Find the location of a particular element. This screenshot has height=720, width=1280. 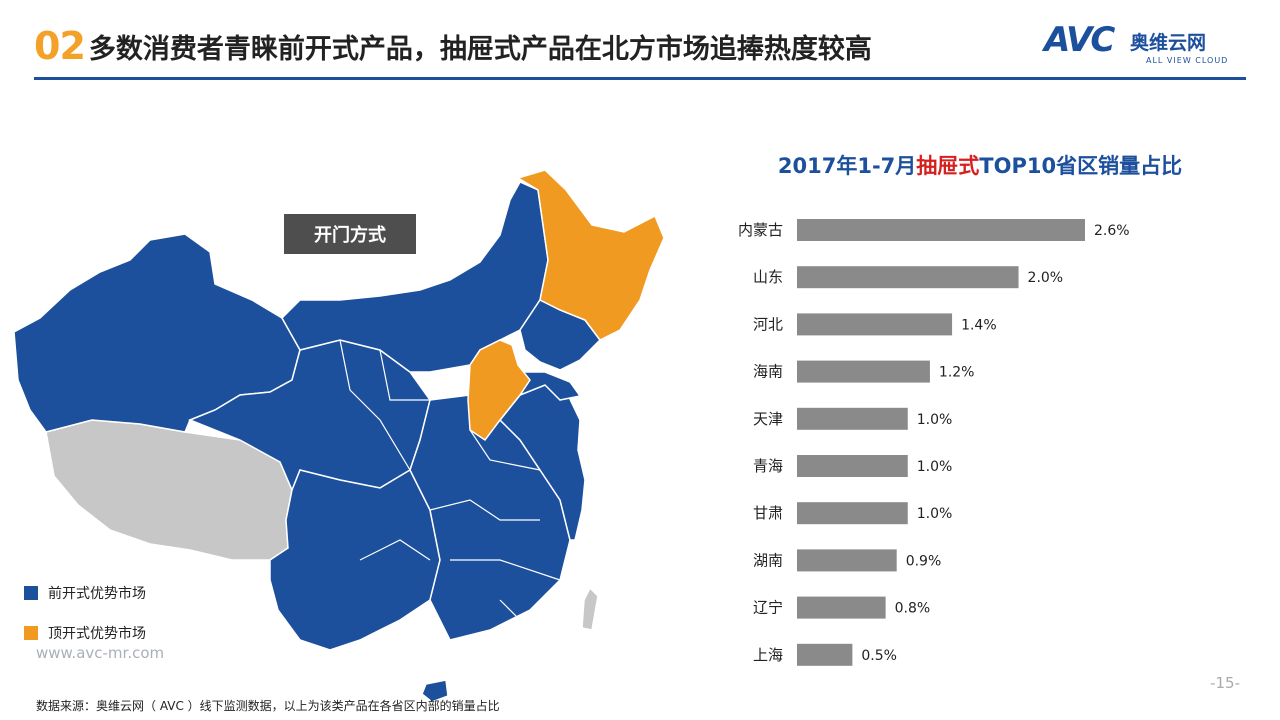

data-label: 0.9% is located at coordinates (924, 561).